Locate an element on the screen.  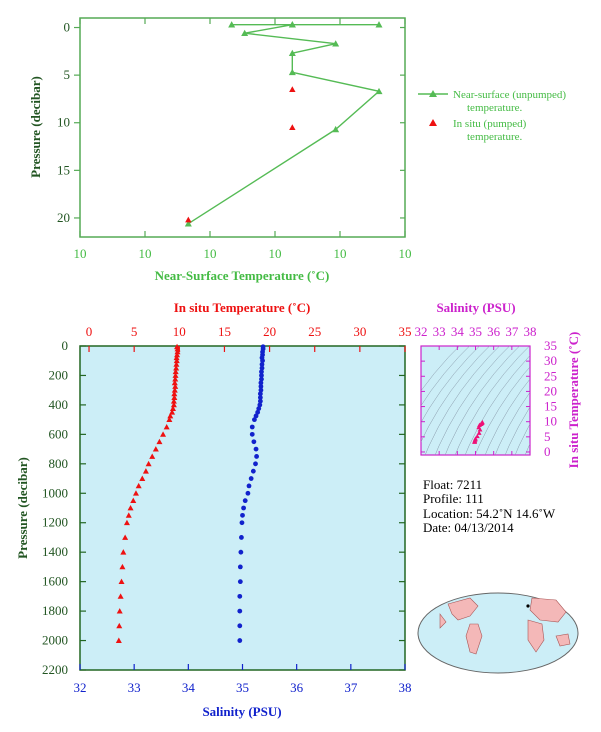
ts-salinity-tick-label: 33 is located at coordinates (439, 331).